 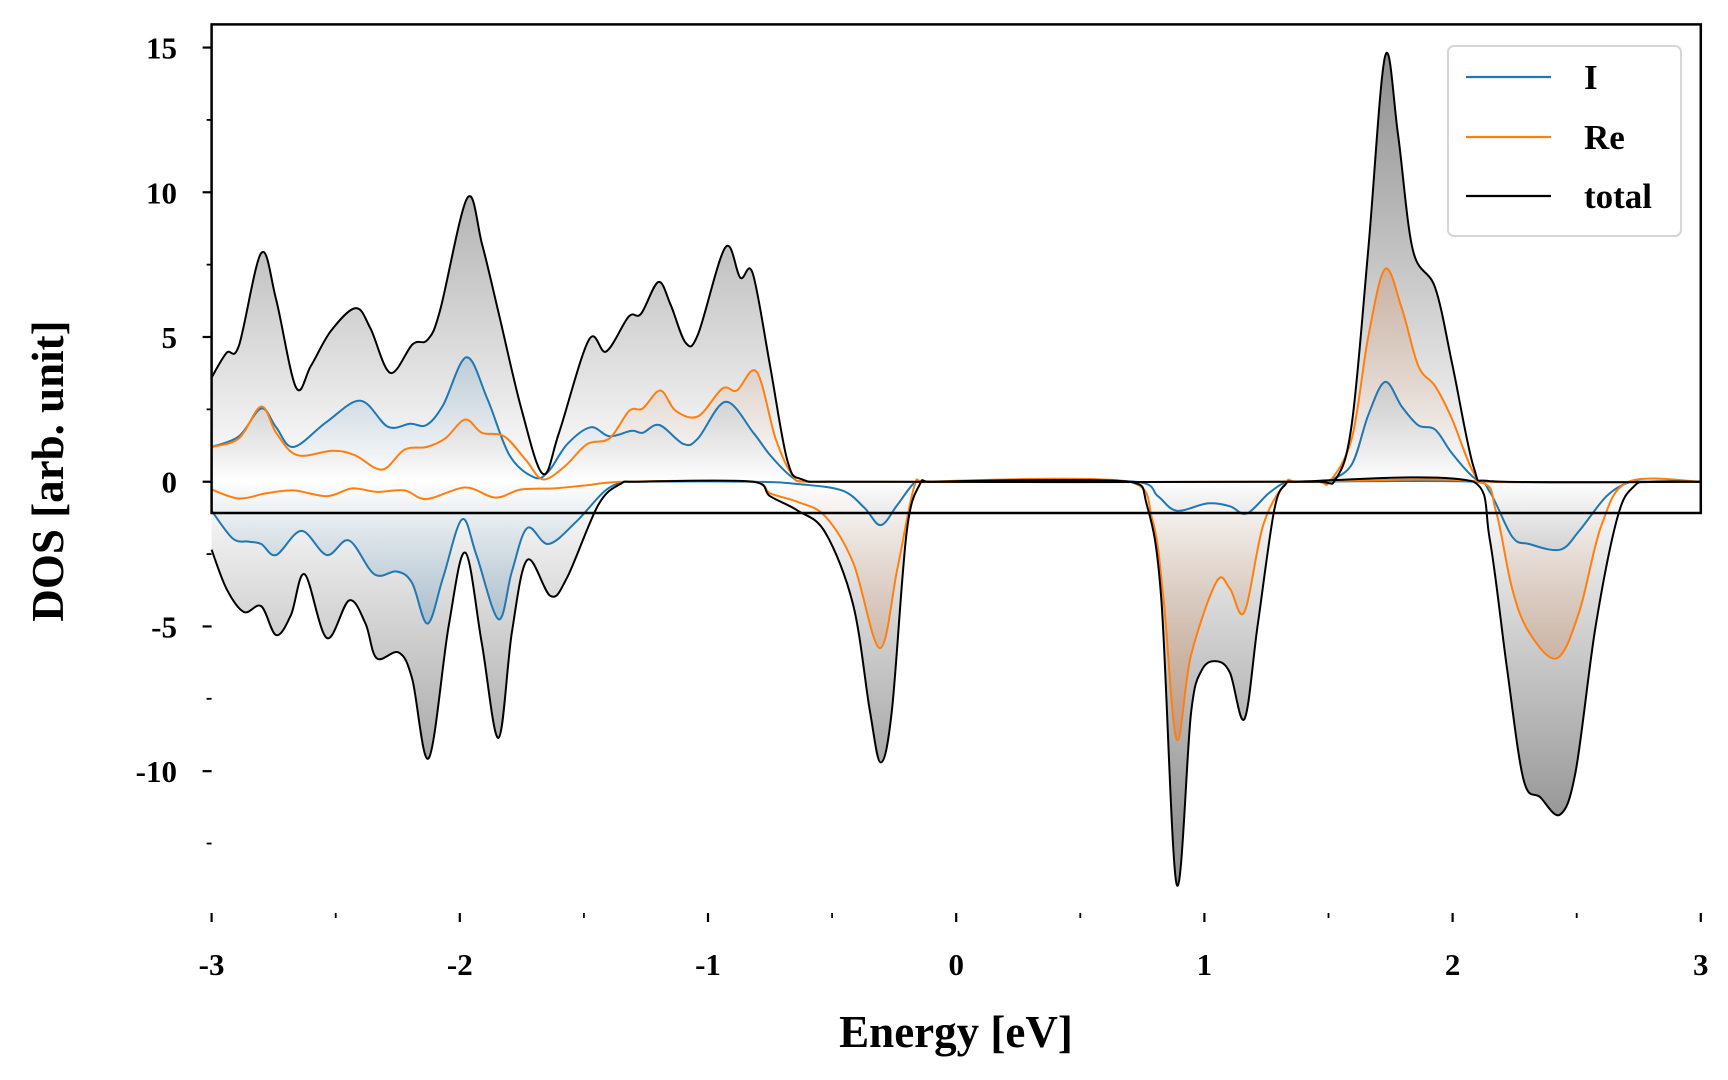 I want to click on legend-label-I: I, so click(x=1591, y=77).